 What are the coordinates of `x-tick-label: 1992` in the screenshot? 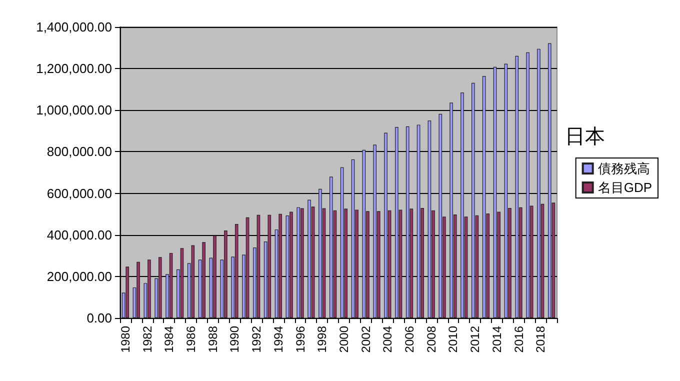 It's located at (257, 339).